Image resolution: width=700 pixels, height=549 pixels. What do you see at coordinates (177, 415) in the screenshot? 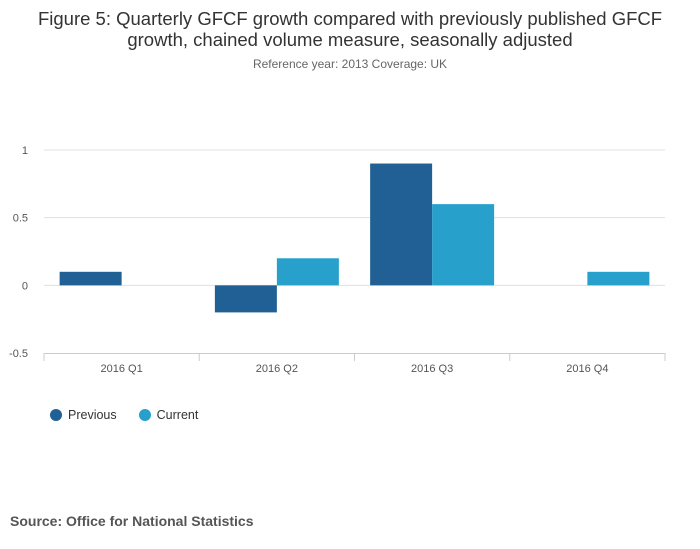
I see `legend-label-current: Current` at bounding box center [177, 415].